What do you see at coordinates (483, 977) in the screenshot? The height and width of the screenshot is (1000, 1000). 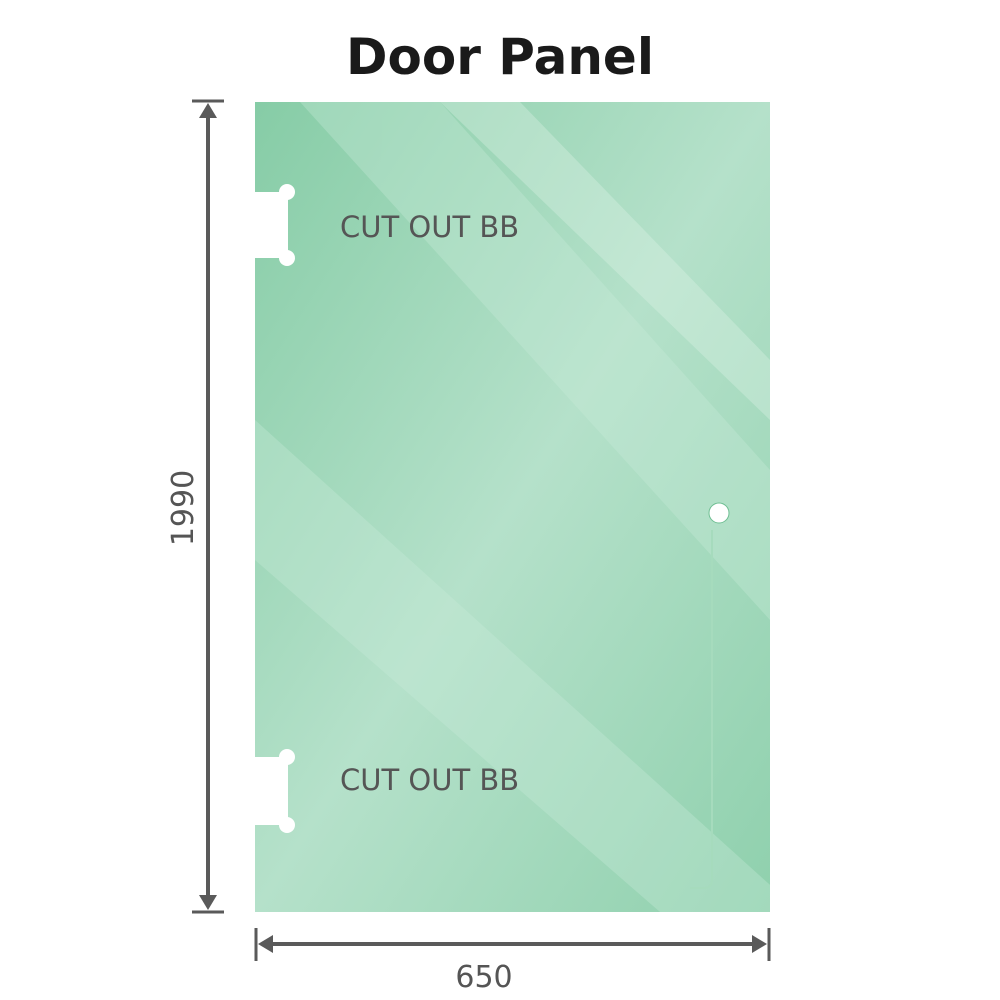 I see `width-label: 650` at bounding box center [483, 977].